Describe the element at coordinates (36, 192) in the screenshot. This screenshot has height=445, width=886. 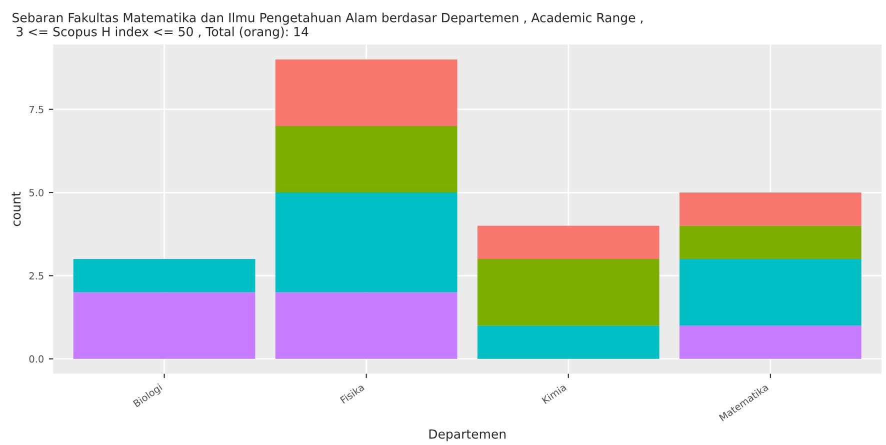
I see `y-tick-label: 5.0` at that location.